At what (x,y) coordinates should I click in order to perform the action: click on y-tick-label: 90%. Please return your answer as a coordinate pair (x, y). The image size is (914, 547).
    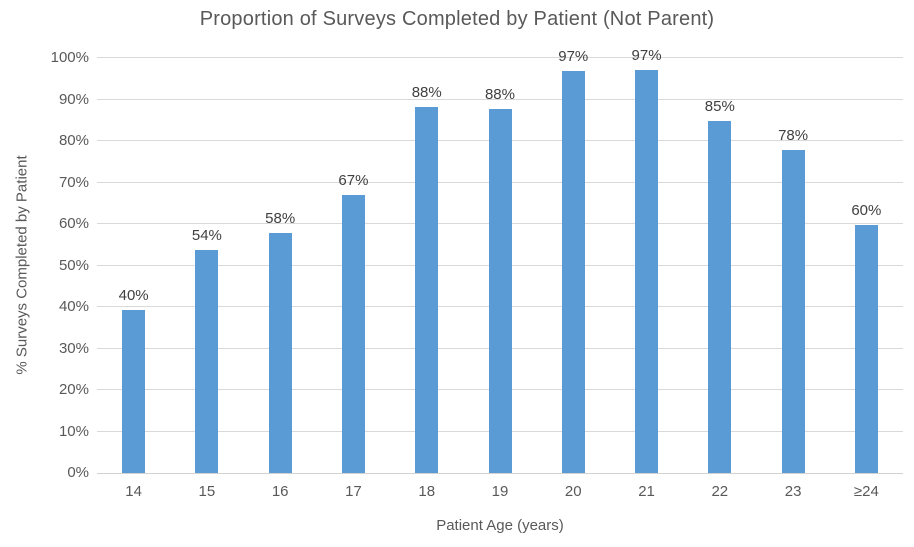
    Looking at the image, I should click on (73, 99).